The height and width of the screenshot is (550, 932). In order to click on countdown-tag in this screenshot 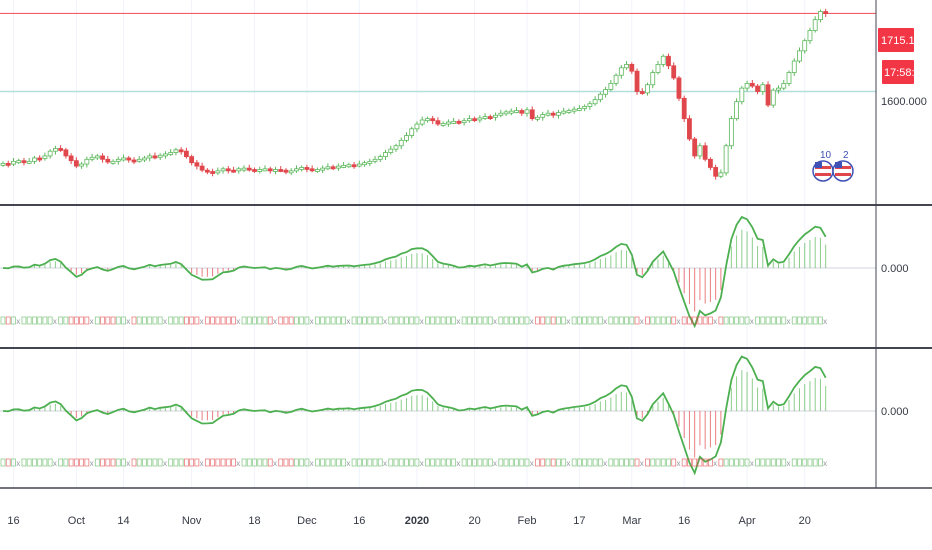, I will do `click(898, 72)`.